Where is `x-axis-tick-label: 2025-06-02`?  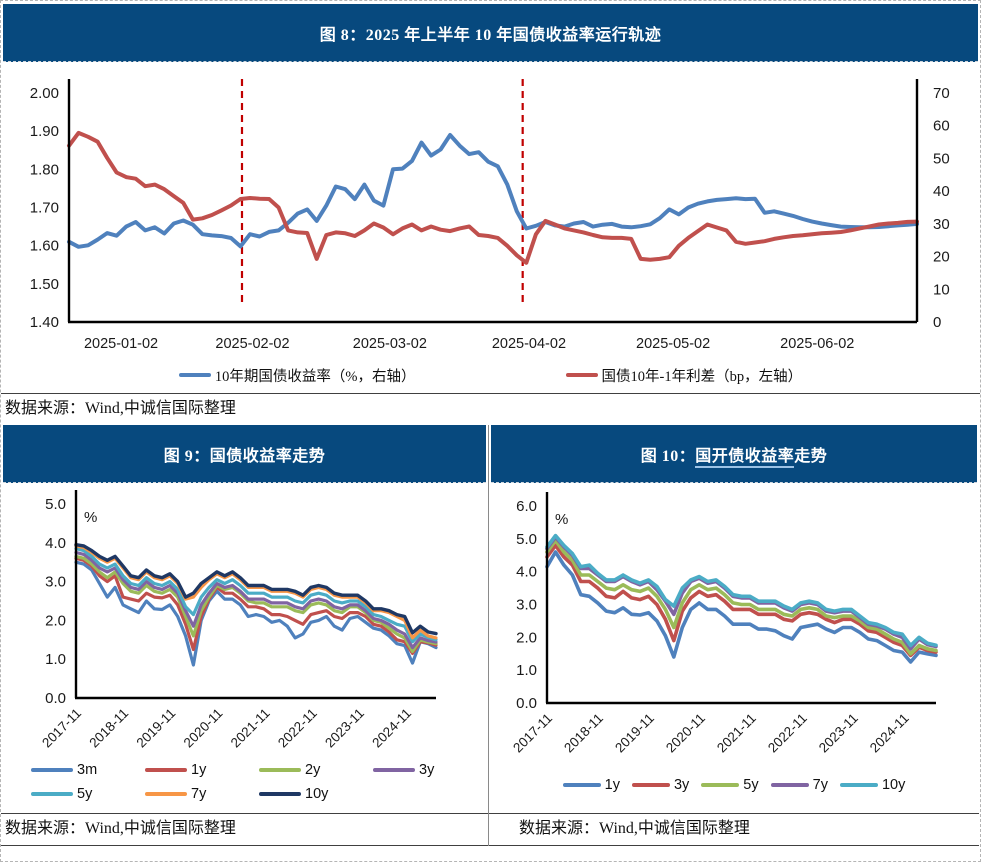
x-axis-tick-label: 2025-06-02 is located at coordinates (817, 344).